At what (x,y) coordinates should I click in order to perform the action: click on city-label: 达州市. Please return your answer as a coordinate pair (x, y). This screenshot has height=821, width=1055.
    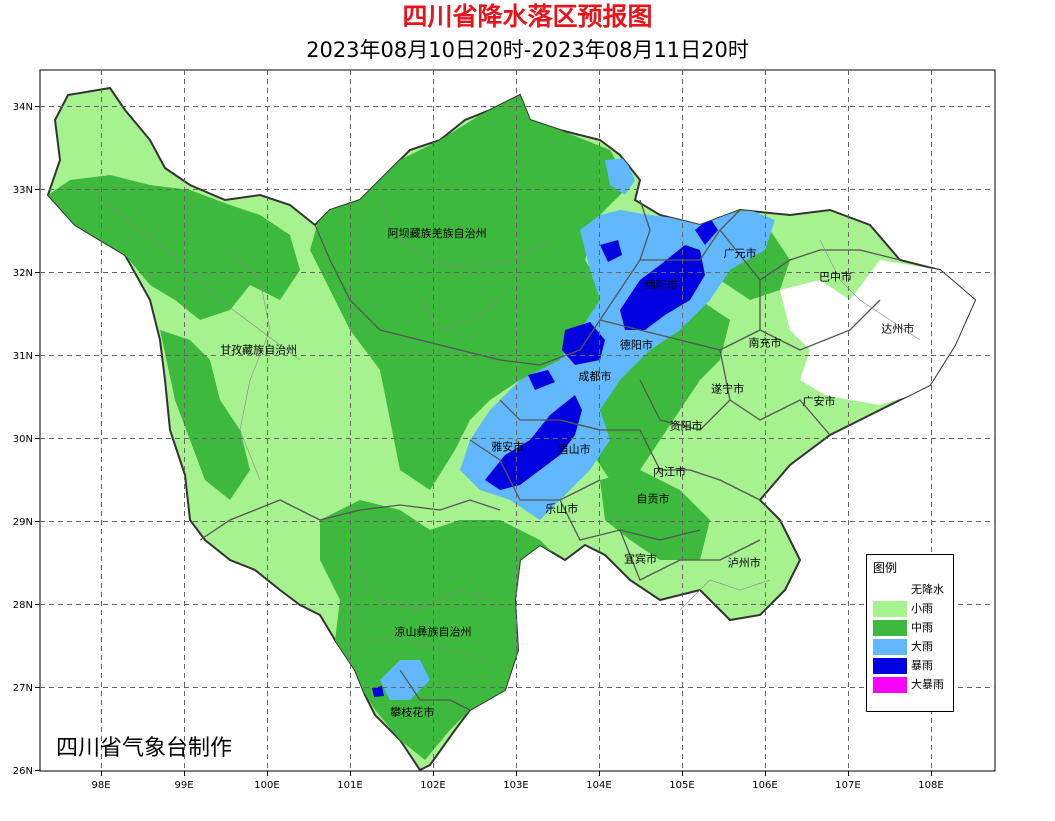
    Looking at the image, I should click on (897, 329).